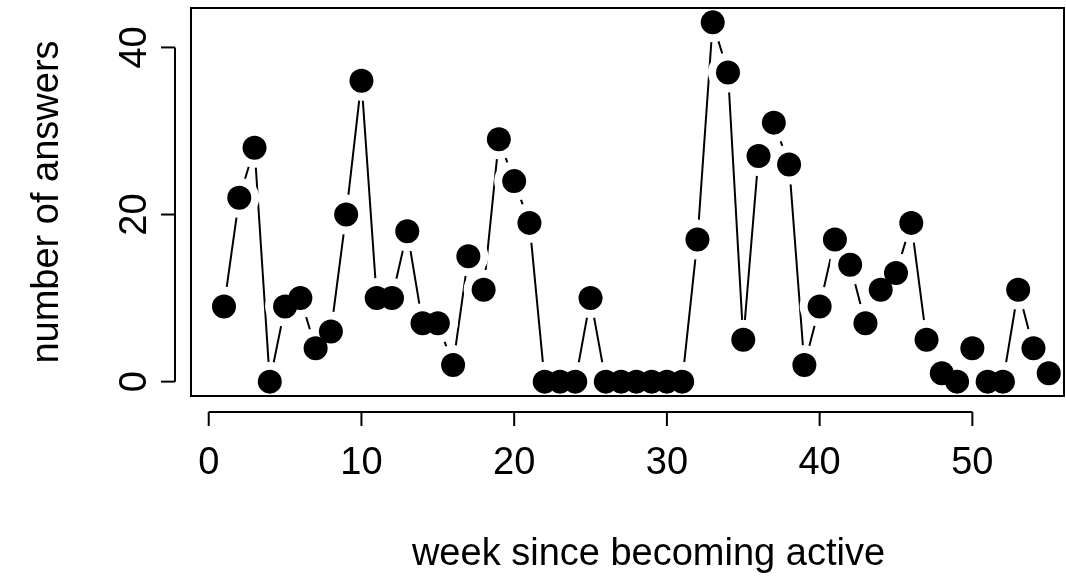 The height and width of the screenshot is (577, 1066). What do you see at coordinates (133, 47) in the screenshot?
I see `y-tick-label: 40` at bounding box center [133, 47].